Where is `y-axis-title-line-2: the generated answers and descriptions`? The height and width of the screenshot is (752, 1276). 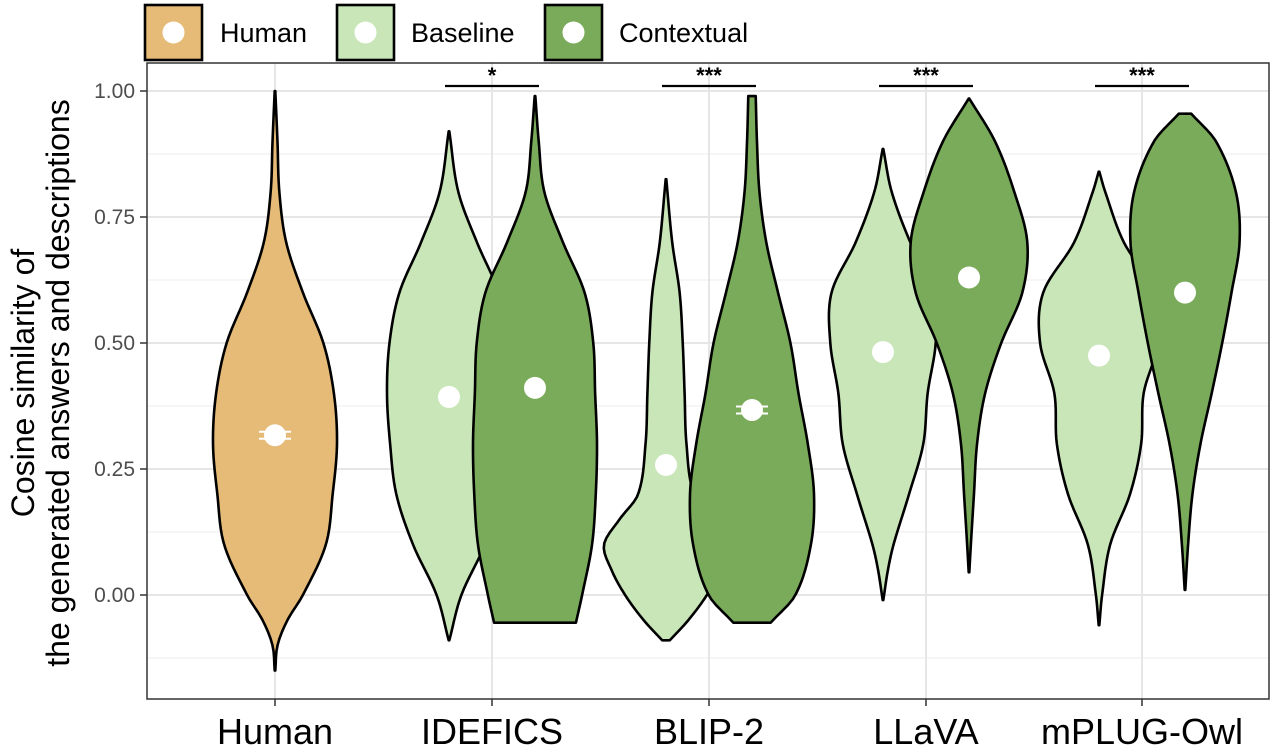
y-axis-title-line-2: the generated answers and descriptions is located at coordinates (58, 382).